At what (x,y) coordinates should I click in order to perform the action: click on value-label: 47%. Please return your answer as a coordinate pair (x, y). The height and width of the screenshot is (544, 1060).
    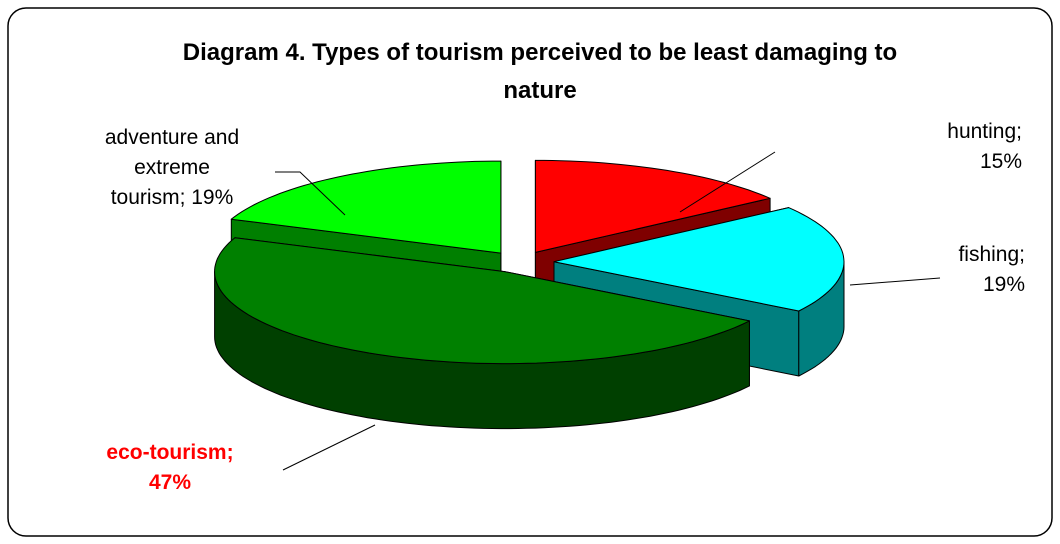
    Looking at the image, I should click on (170, 482).